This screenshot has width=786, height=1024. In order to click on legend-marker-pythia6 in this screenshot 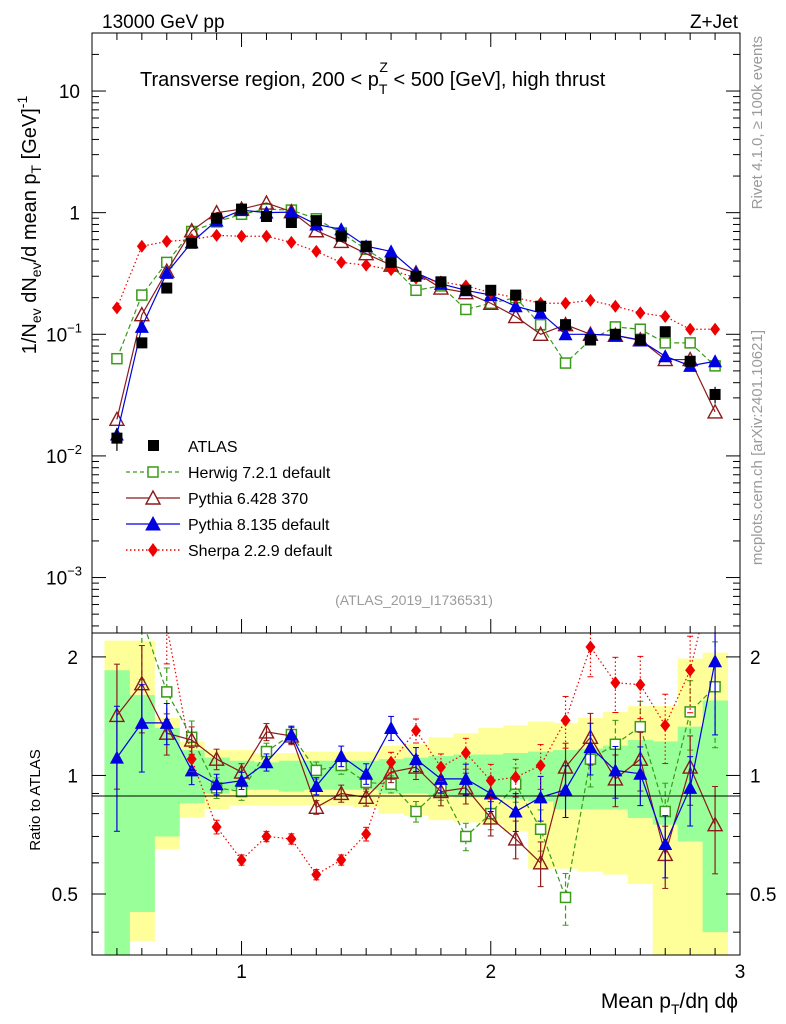, I will do `click(153, 497)`.